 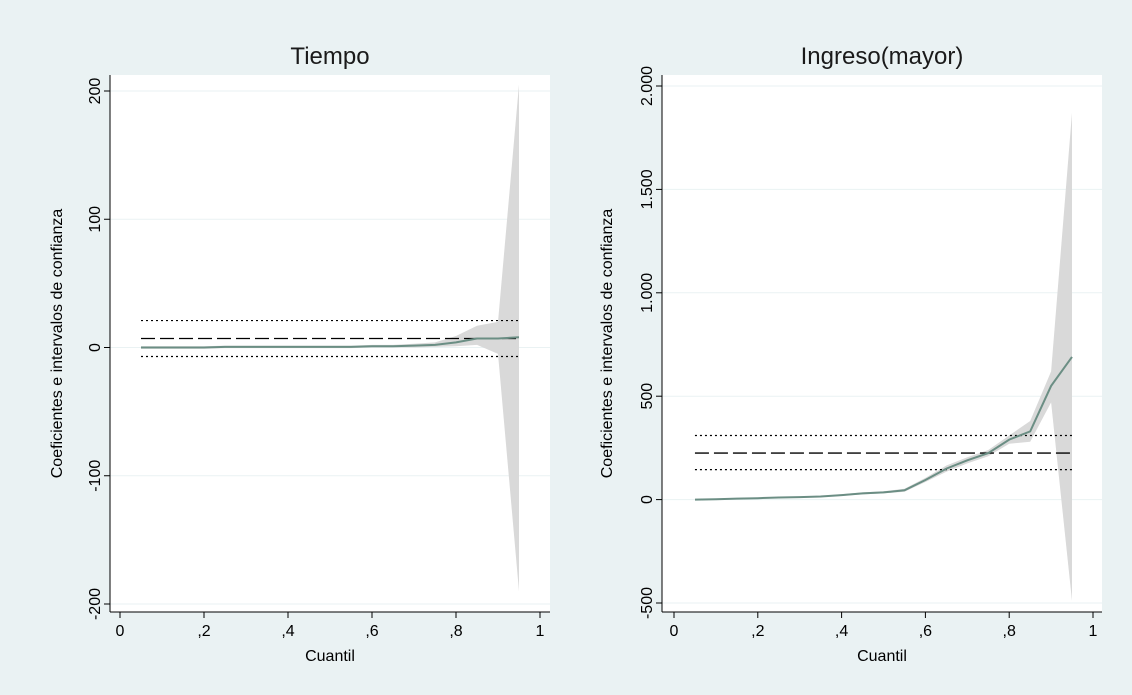 I want to click on y-tick-label: -500, so click(x=647, y=603).